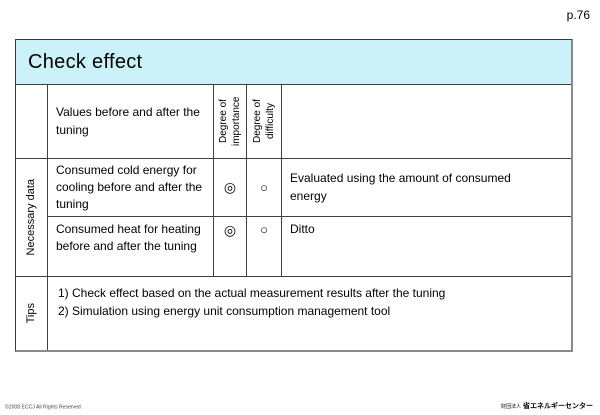 This screenshot has height=415, width=600. What do you see at coordinates (264, 188) in the screenshot?
I see `difficulty-mark-row1: ○` at bounding box center [264, 188].